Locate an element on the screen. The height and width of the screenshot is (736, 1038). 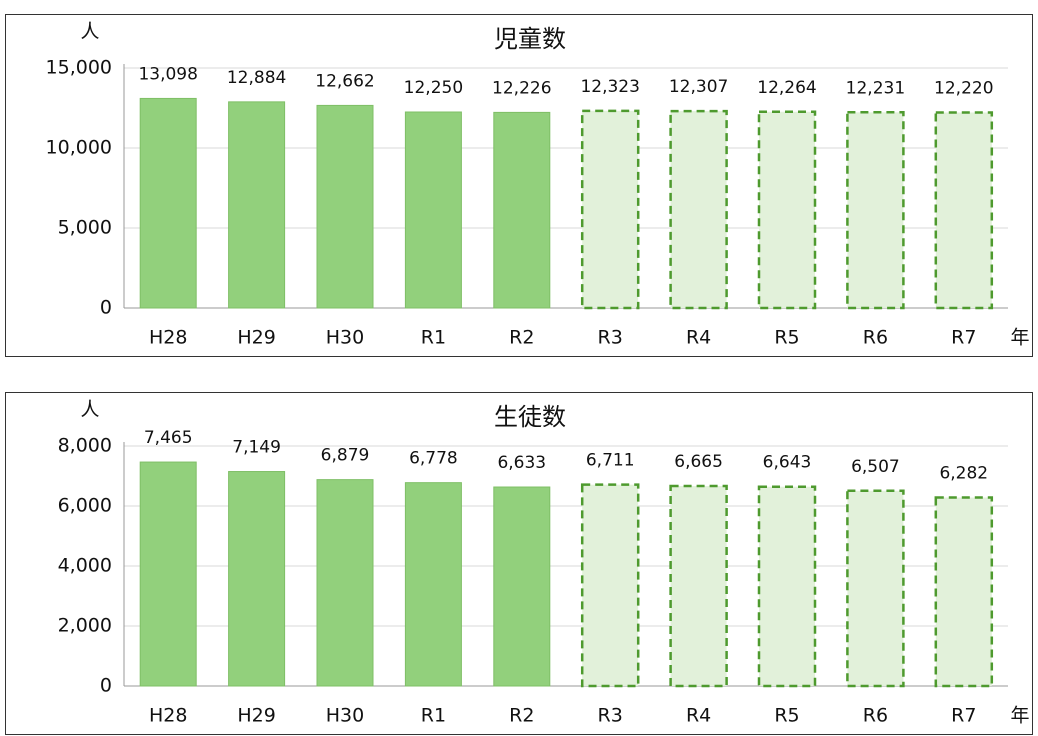
value-label: 13,098 is located at coordinates (167, 74).